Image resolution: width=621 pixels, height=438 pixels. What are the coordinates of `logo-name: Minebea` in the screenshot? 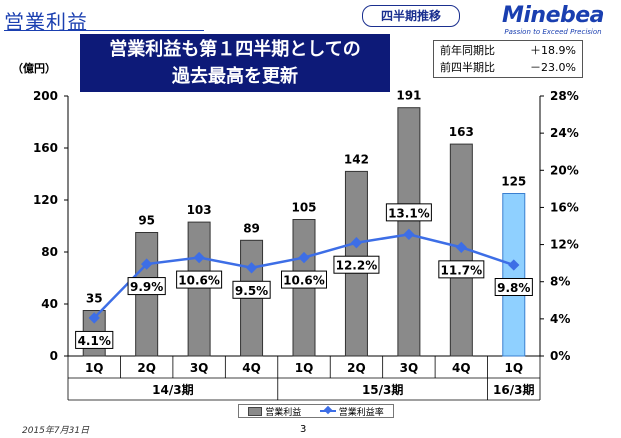 It's located at (553, 15).